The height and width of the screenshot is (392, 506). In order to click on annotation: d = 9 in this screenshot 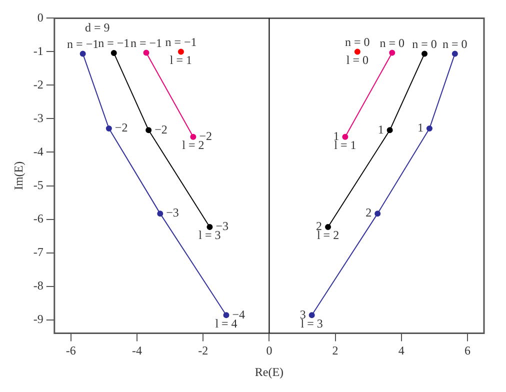, I will do `click(97, 27)`.